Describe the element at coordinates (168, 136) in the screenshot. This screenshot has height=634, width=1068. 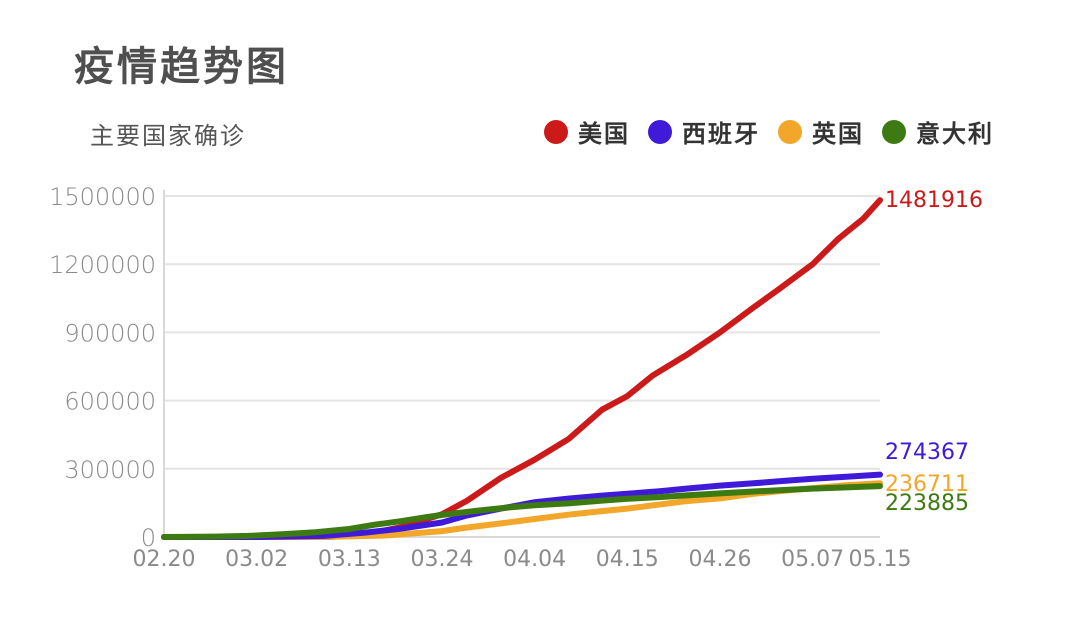
I see `chart-subtitle: 主要国家确诊` at that location.